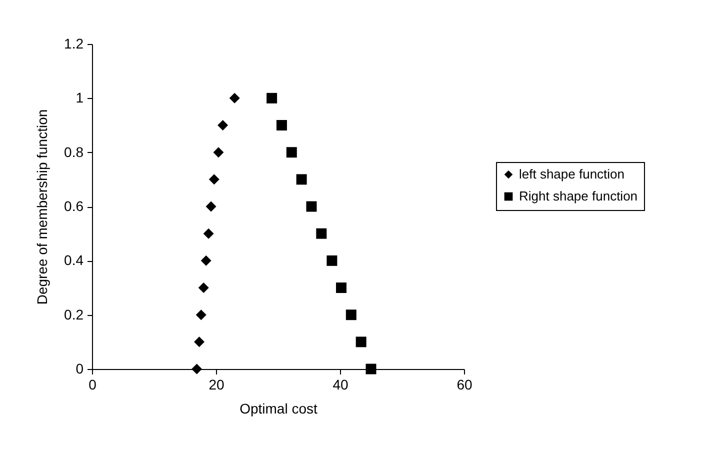 Image resolution: width=706 pixels, height=469 pixels. What do you see at coordinates (340, 384) in the screenshot?
I see `x-tick-label: 40` at bounding box center [340, 384].